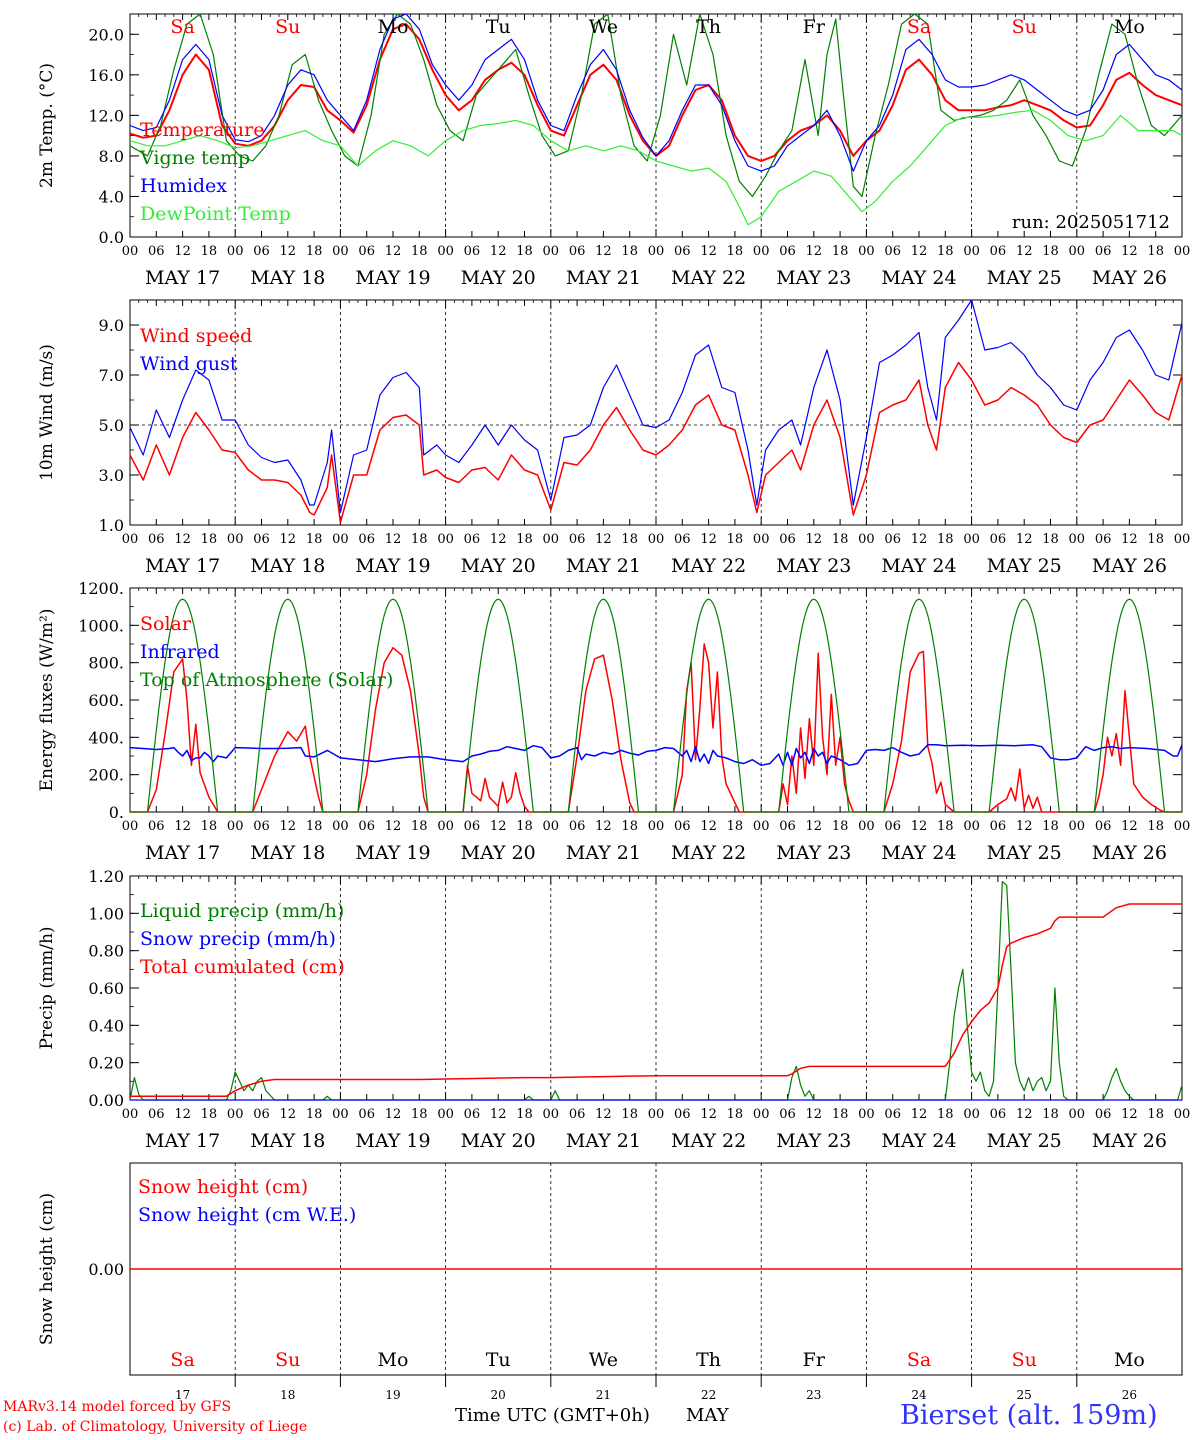 The width and height of the screenshot is (1194, 1440). I want to click on day-number-label: 20, so click(498, 1395).